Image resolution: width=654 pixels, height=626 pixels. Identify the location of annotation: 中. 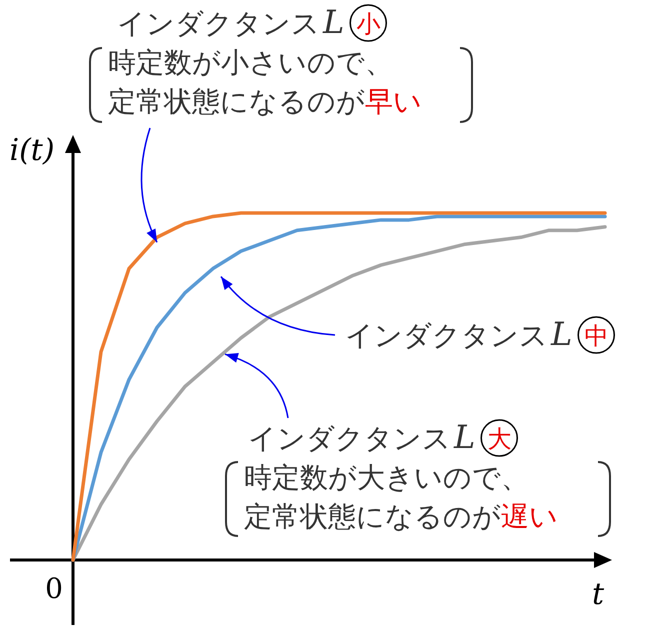
(596, 336).